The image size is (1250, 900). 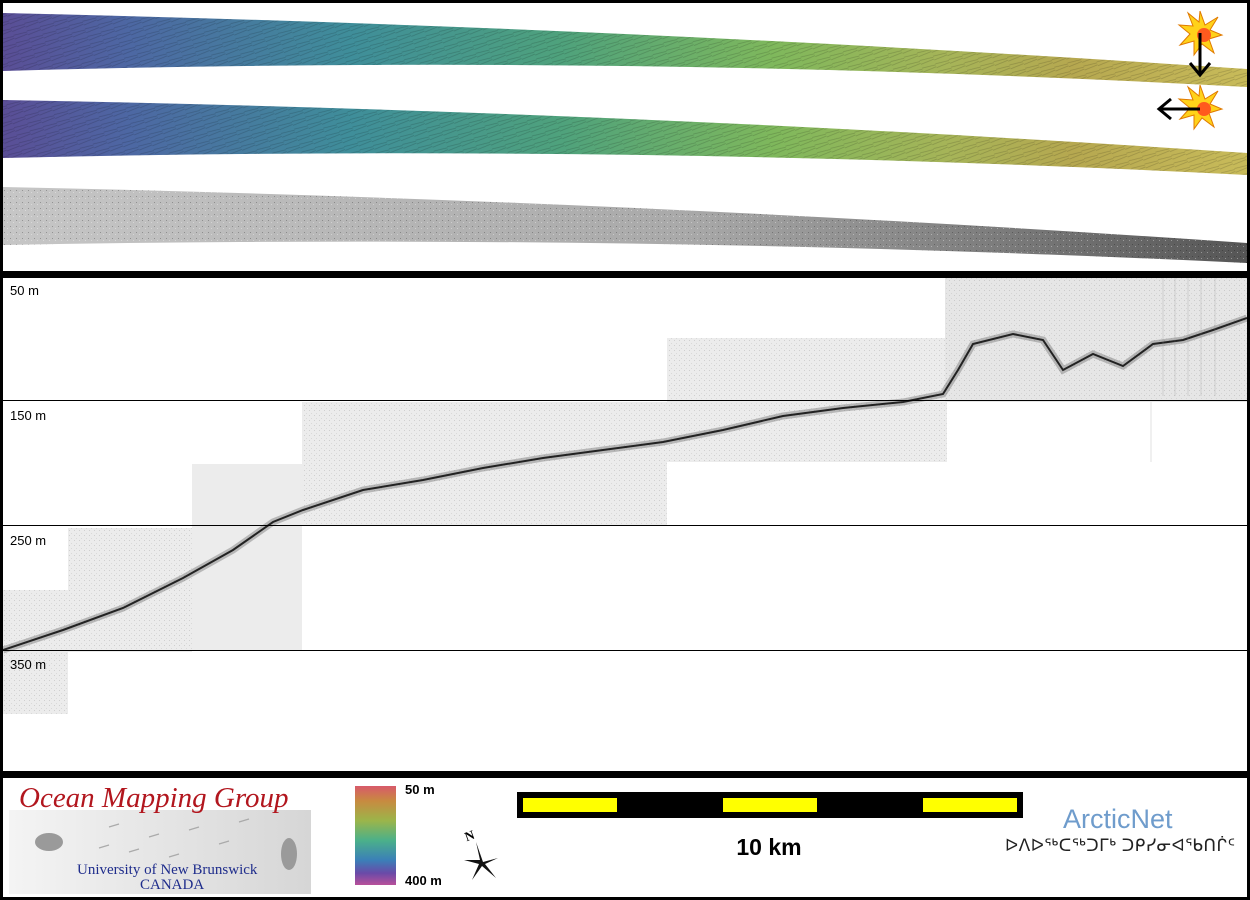 I want to click on north-arrow-icon, so click(x=483, y=856).